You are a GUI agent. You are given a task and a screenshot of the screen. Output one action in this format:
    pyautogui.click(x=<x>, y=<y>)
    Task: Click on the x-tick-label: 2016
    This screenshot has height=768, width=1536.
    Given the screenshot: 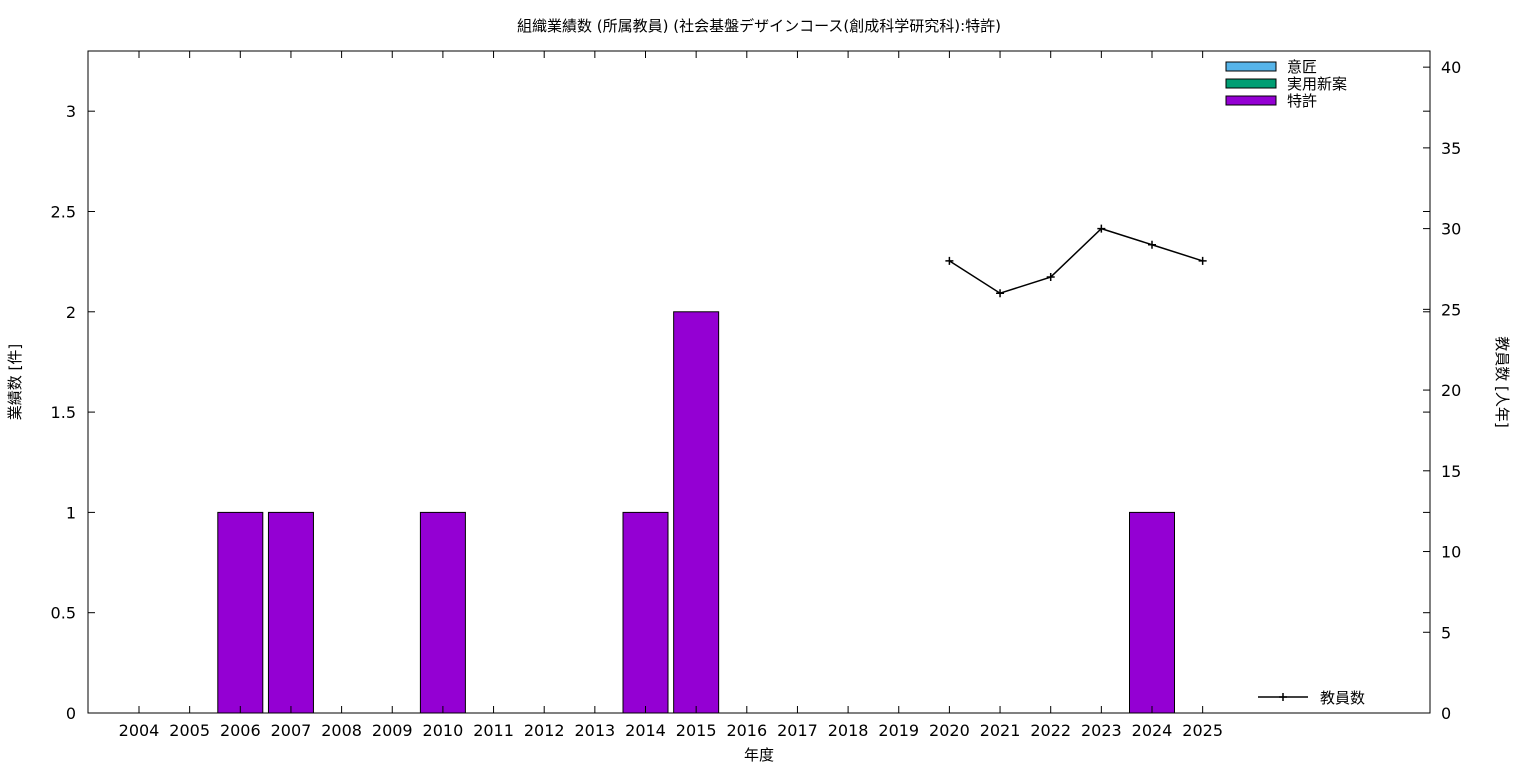 What is the action you would take?
    pyautogui.click(x=746, y=730)
    